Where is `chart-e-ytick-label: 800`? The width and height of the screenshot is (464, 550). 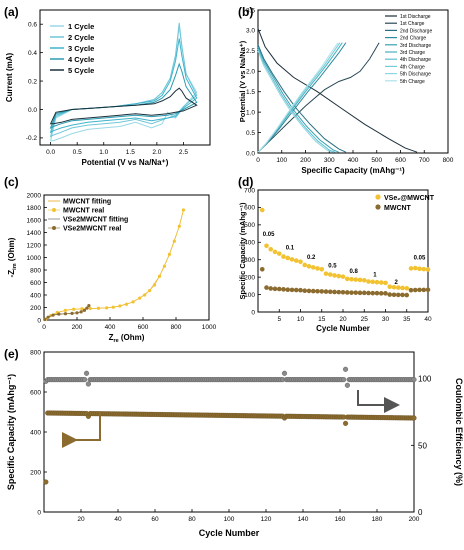
chart-e-ytick-label: 800 is located at coordinates (35, 352).